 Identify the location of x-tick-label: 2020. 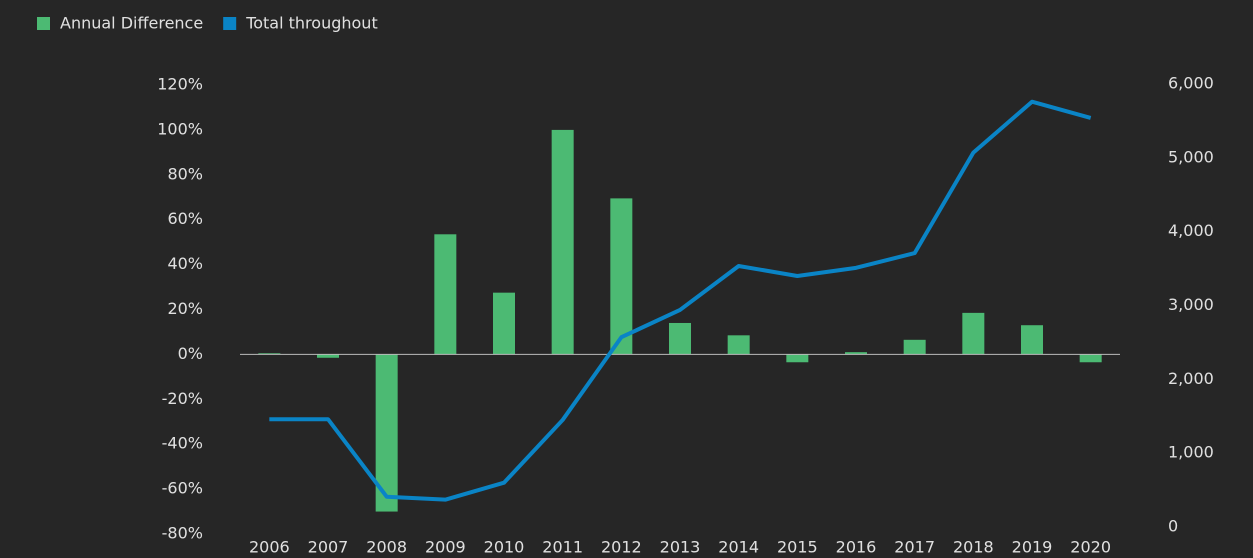
(1090, 547).